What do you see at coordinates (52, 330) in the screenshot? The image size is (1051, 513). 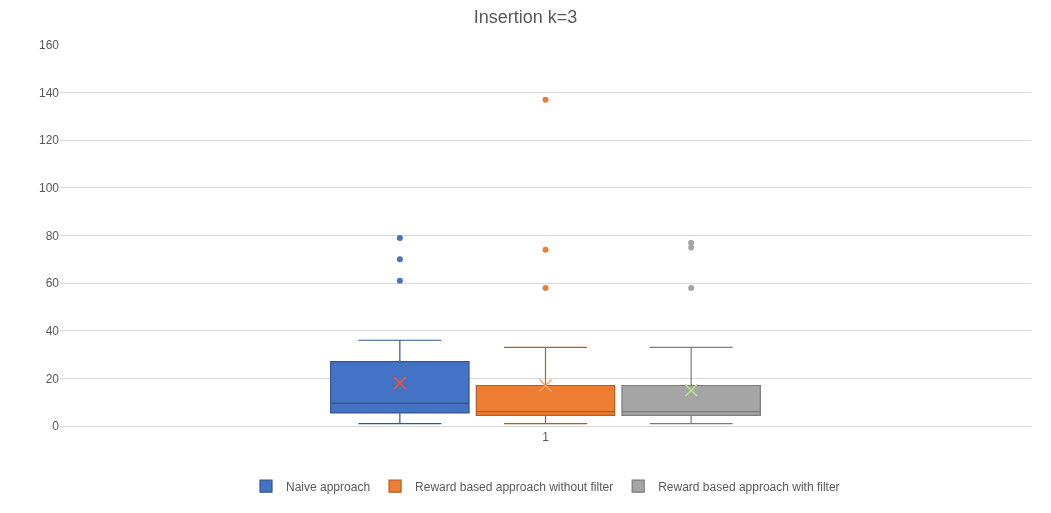 I see `y-tick-label: 40` at bounding box center [52, 330].